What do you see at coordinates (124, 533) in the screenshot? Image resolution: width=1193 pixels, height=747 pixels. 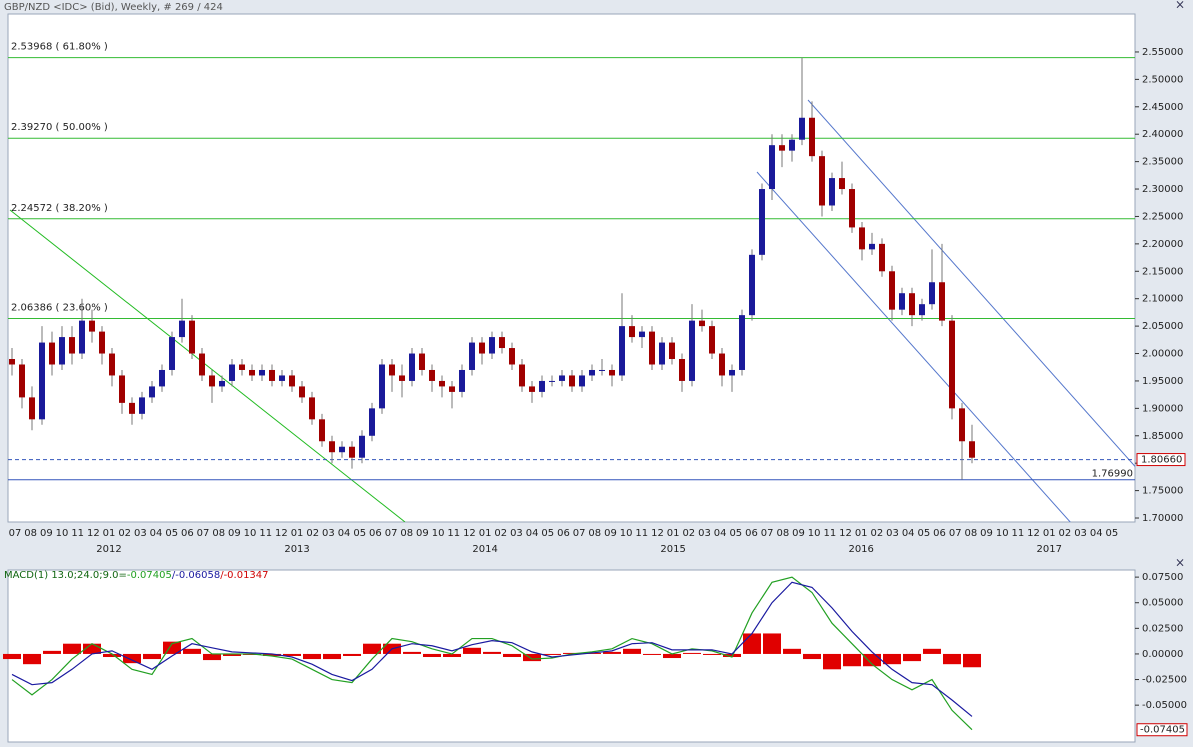 I see `x-tick-label: 02` at bounding box center [124, 533].